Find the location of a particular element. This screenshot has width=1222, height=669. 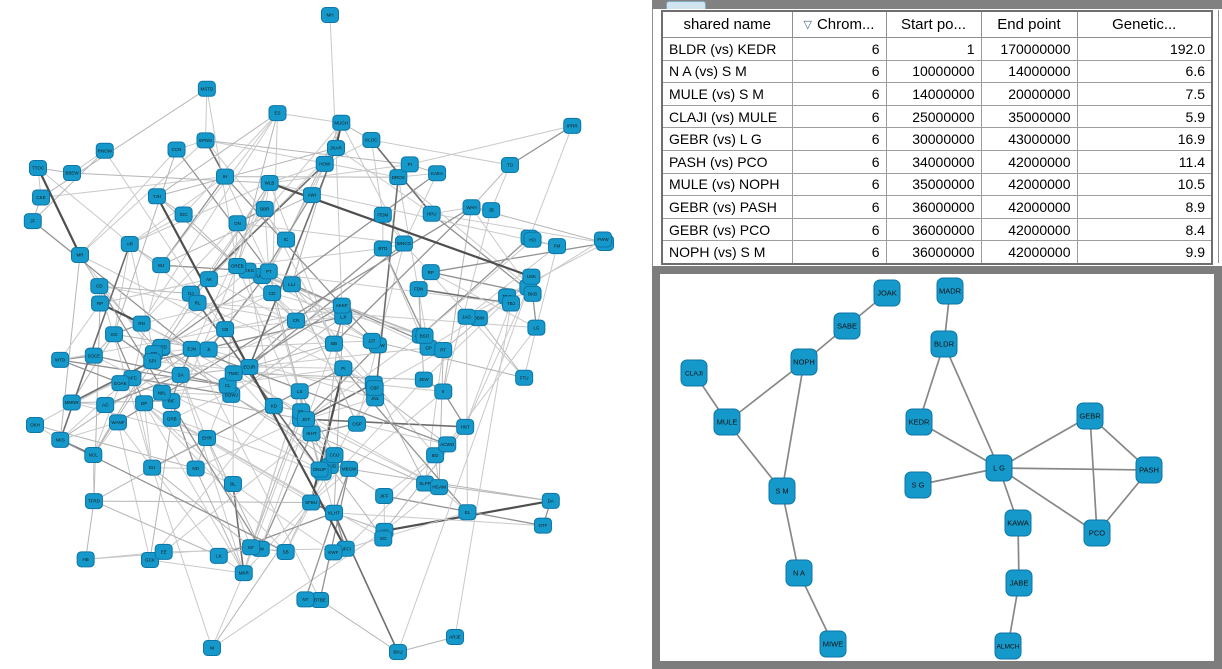

node-sabe: SABE is located at coordinates (847, 326).